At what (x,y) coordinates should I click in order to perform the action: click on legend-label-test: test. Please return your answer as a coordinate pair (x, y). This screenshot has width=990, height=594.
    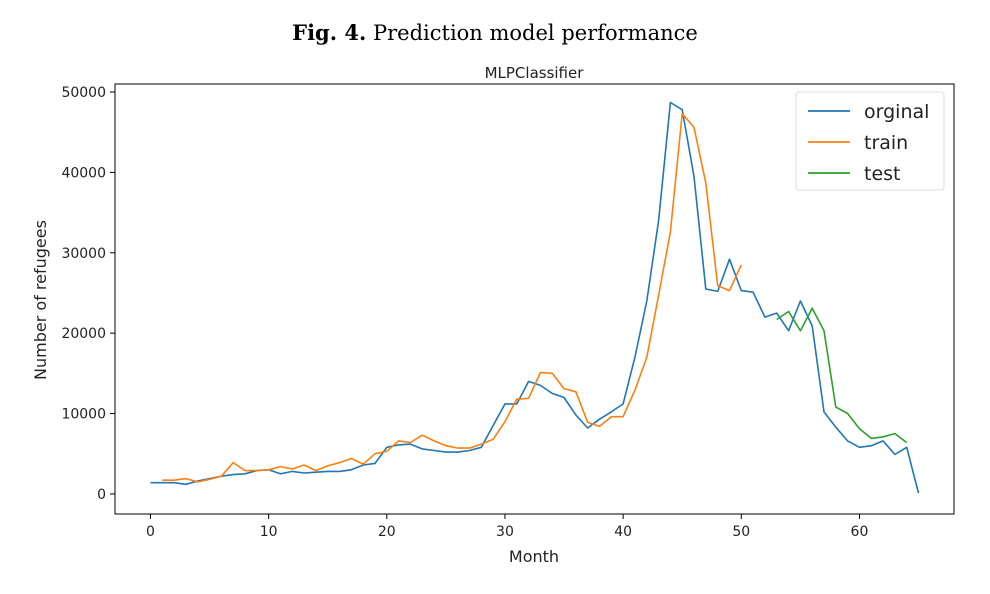
    Looking at the image, I should click on (882, 174).